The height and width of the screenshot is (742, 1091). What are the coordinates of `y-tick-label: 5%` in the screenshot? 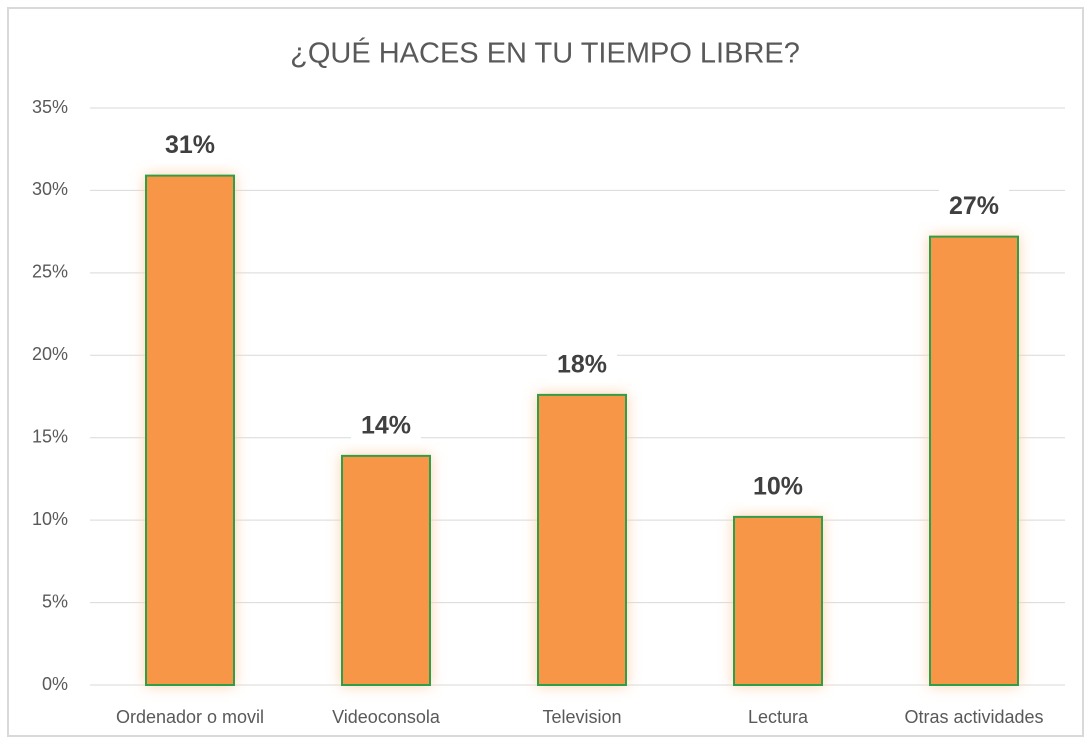 It's located at (55, 601).